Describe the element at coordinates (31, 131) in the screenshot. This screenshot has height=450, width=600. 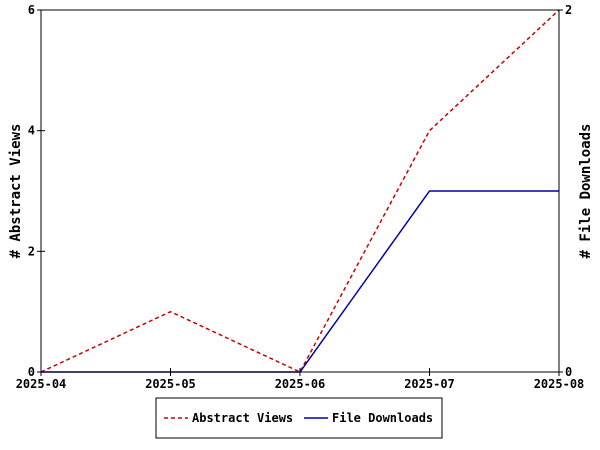
I see `y-tick-label: 4` at that location.